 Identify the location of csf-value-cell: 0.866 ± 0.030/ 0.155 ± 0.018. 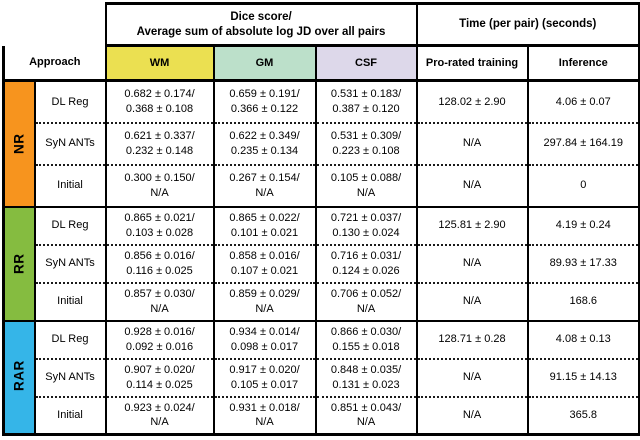
(366, 339).